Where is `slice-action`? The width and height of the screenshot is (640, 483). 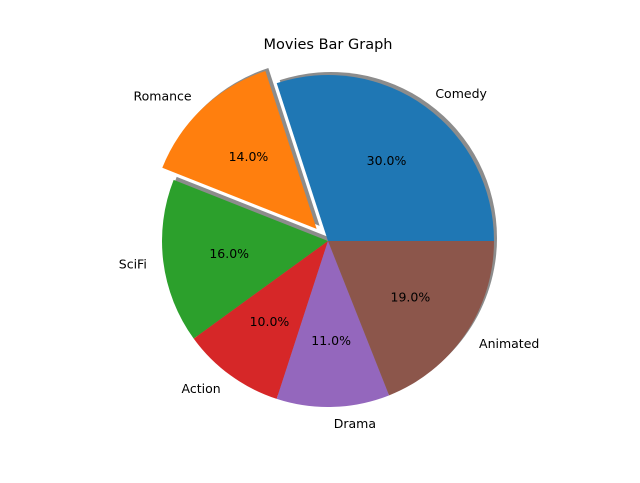
slice-action is located at coordinates (260, 320).